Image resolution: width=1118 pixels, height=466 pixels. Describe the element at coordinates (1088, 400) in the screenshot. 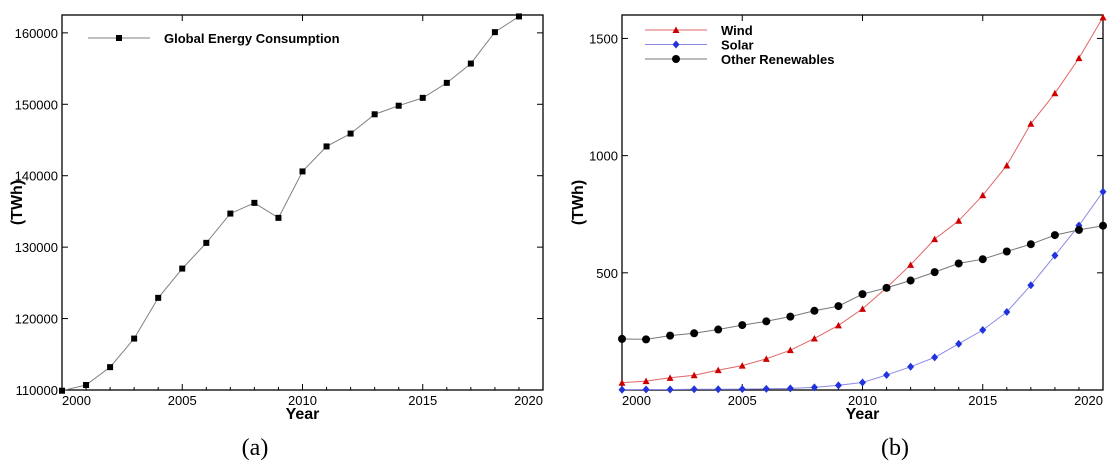

I see `x-tick-label: 2020` at that location.